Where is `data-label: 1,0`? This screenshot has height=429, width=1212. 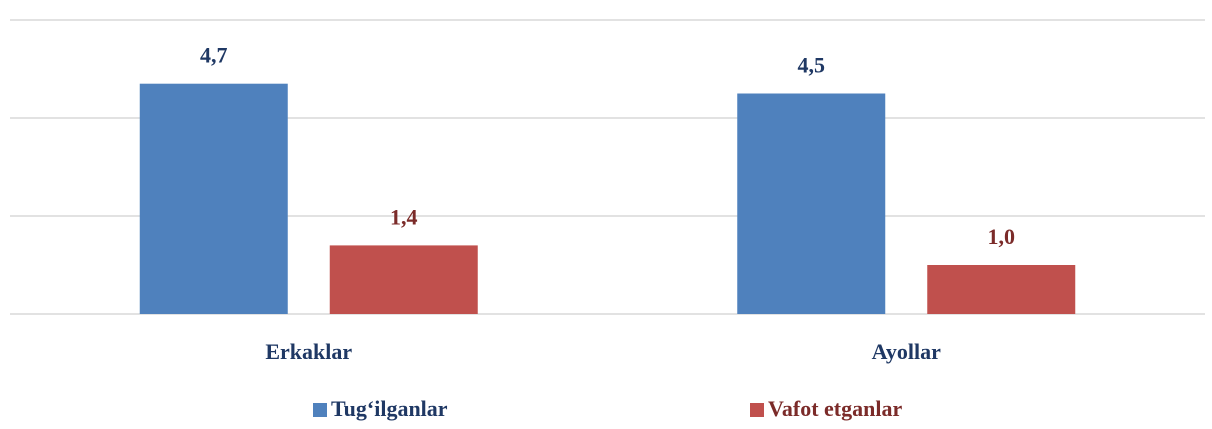 data-label: 1,0 is located at coordinates (1002, 236).